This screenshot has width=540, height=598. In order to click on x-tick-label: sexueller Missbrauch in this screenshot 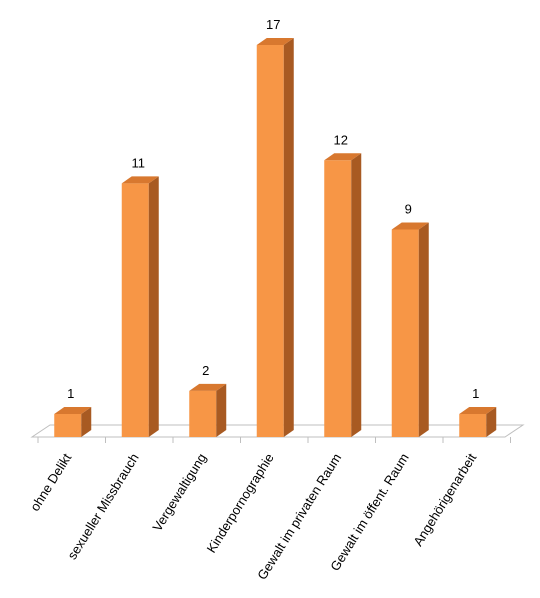, I will do `click(102, 507)`.